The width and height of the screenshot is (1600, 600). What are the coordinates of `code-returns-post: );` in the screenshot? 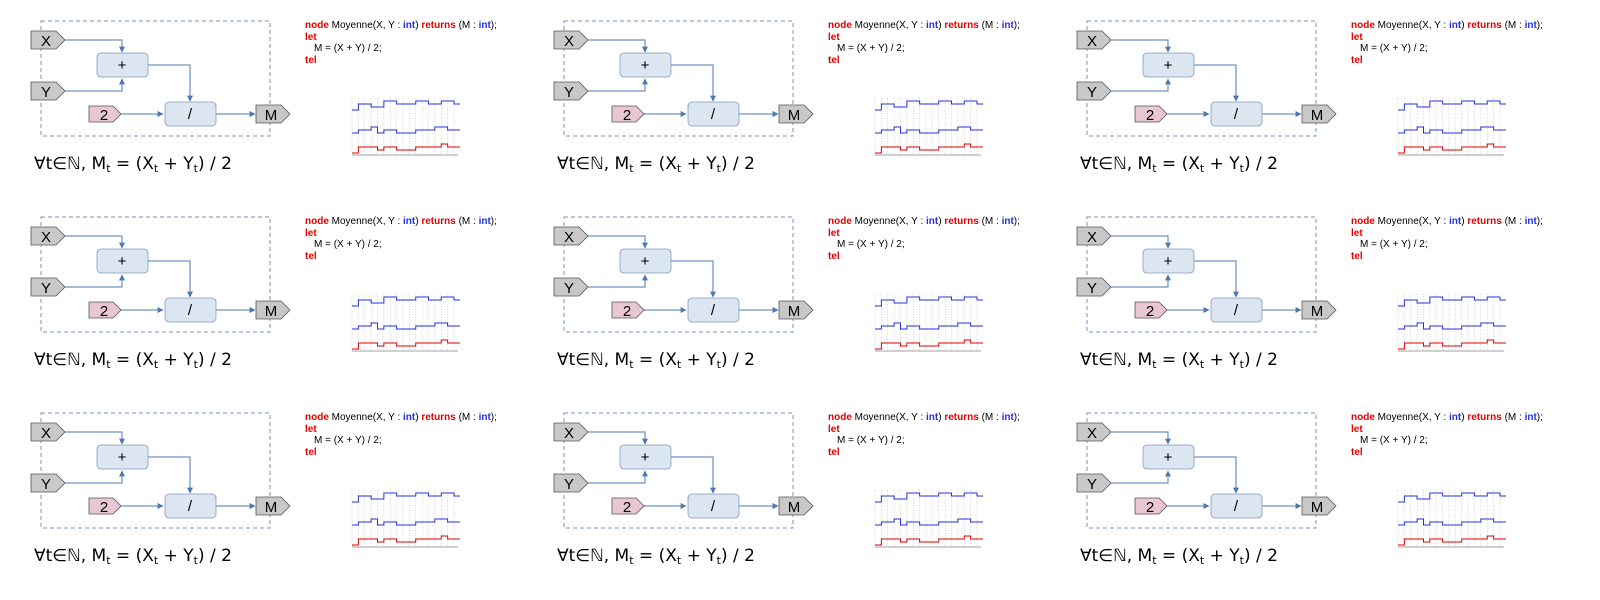 It's located at (1539, 25).